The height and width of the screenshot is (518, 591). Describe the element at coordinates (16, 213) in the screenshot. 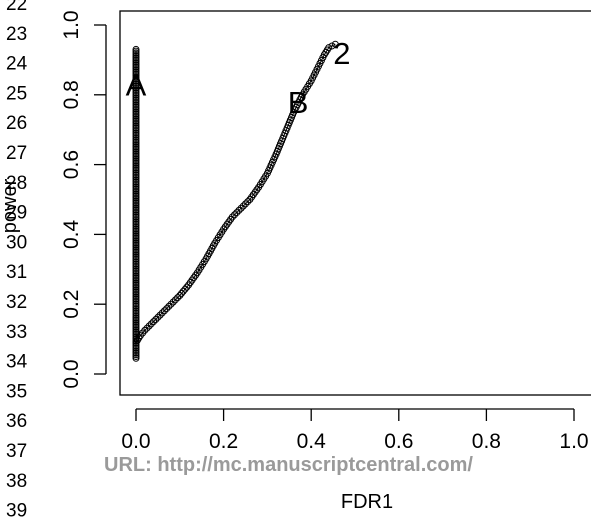

I see `line-number: 29` at that location.